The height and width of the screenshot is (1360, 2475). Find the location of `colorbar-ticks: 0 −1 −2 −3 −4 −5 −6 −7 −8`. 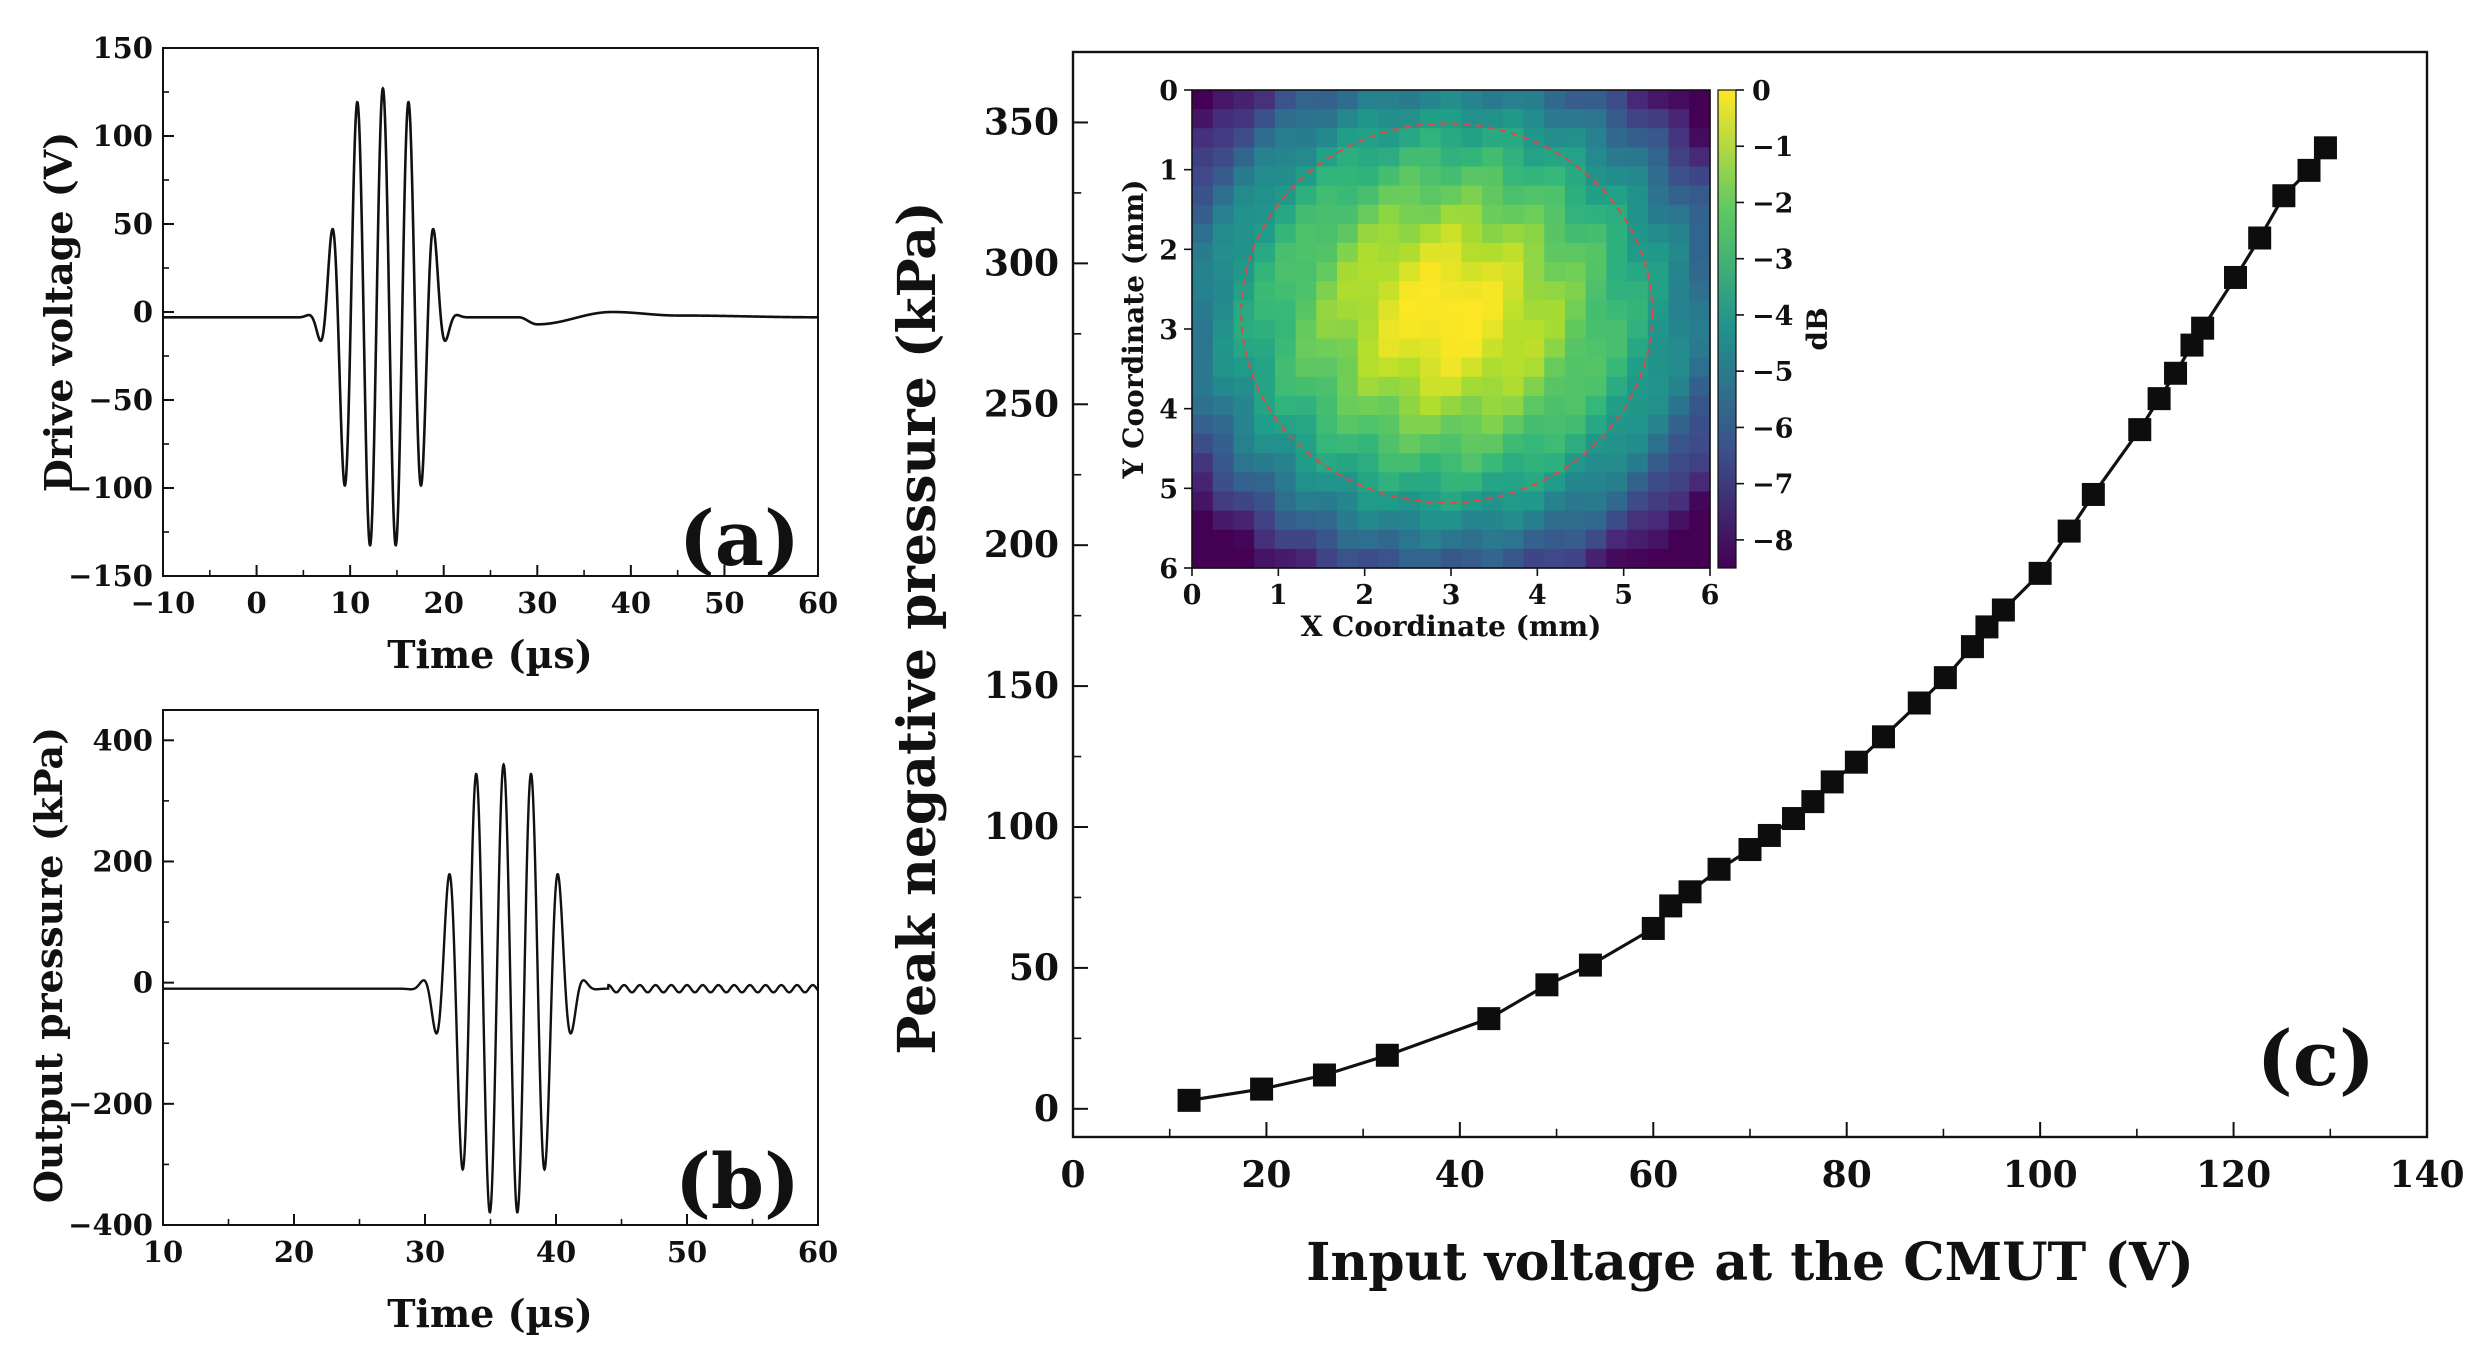

colorbar-ticks: 0 −1 −2 −3 −4 −5 −6 −7 −8 is located at coordinates (1764, 316).